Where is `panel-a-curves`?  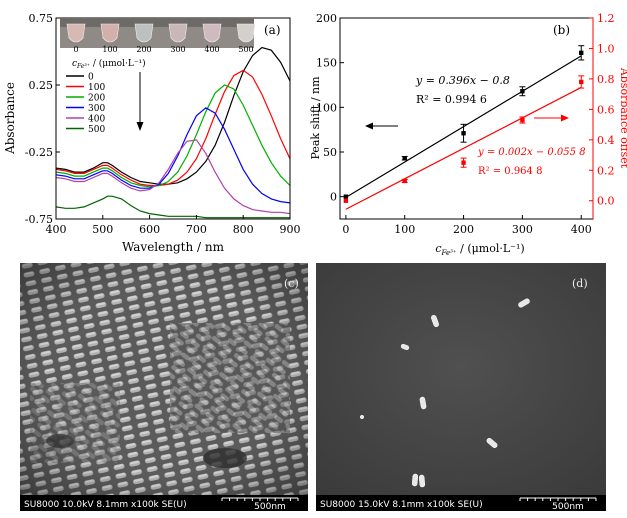
panel-a-curves is located at coordinates (173, 132).